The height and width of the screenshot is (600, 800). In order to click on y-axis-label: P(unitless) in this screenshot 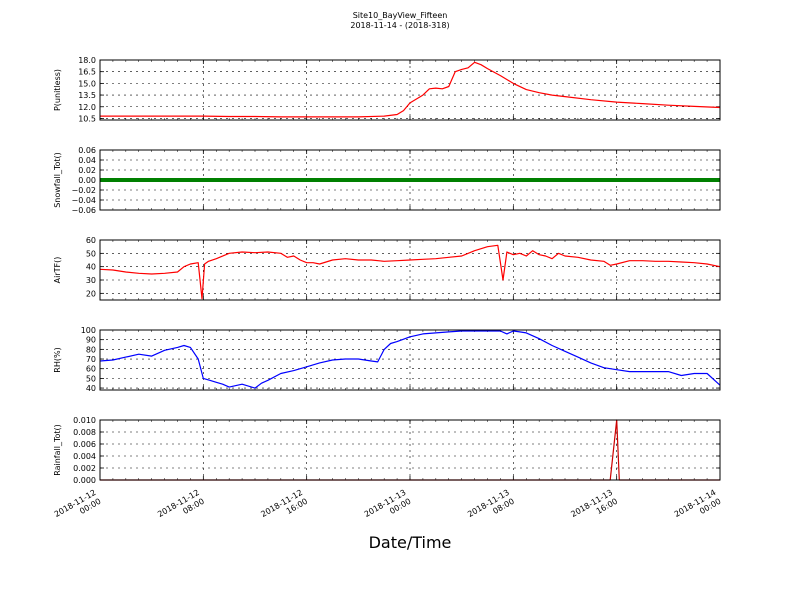, I will do `click(57, 90)`.